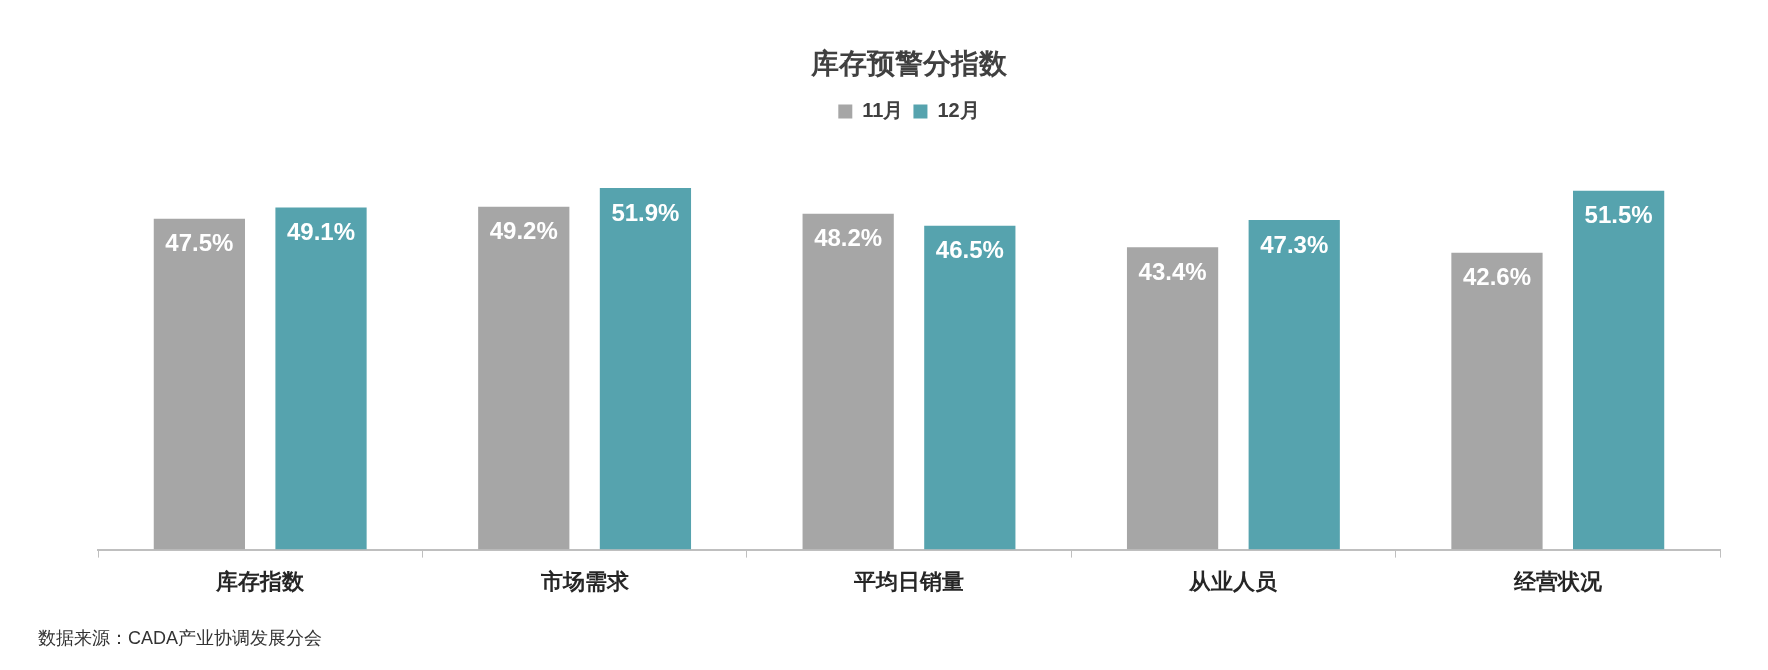 This screenshot has height=670, width=1768. What do you see at coordinates (1294, 244) in the screenshot?
I see `data-label: 47.3%` at bounding box center [1294, 244].